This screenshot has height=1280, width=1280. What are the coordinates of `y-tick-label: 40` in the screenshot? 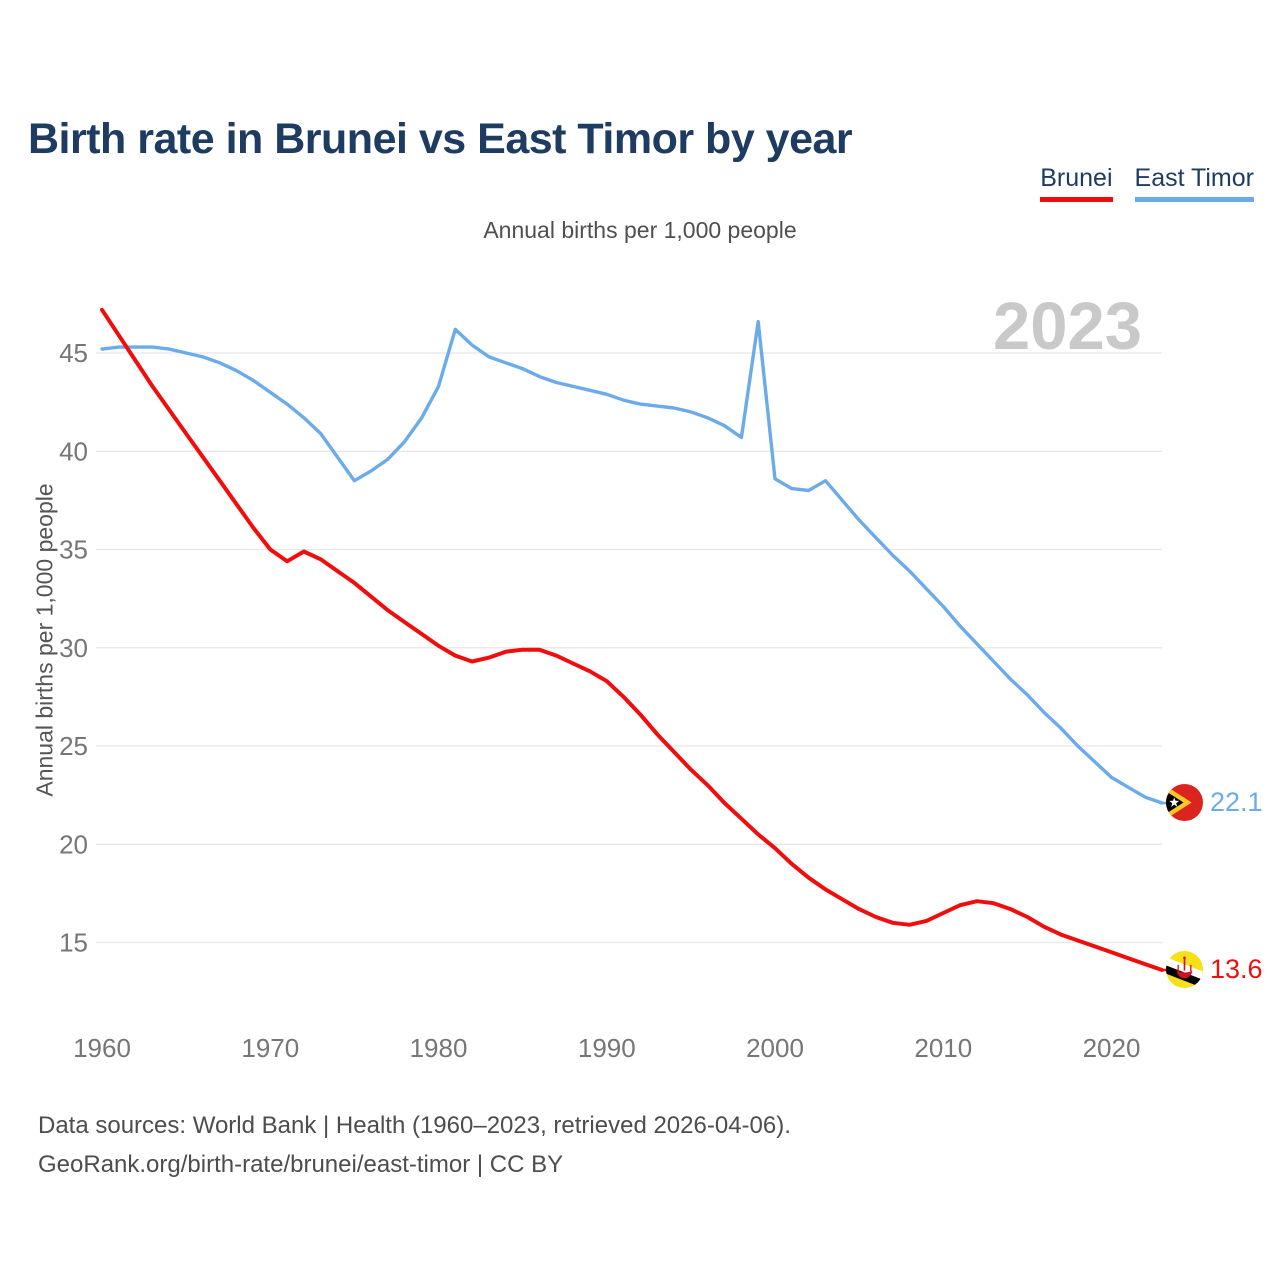 It's located at (73, 451).